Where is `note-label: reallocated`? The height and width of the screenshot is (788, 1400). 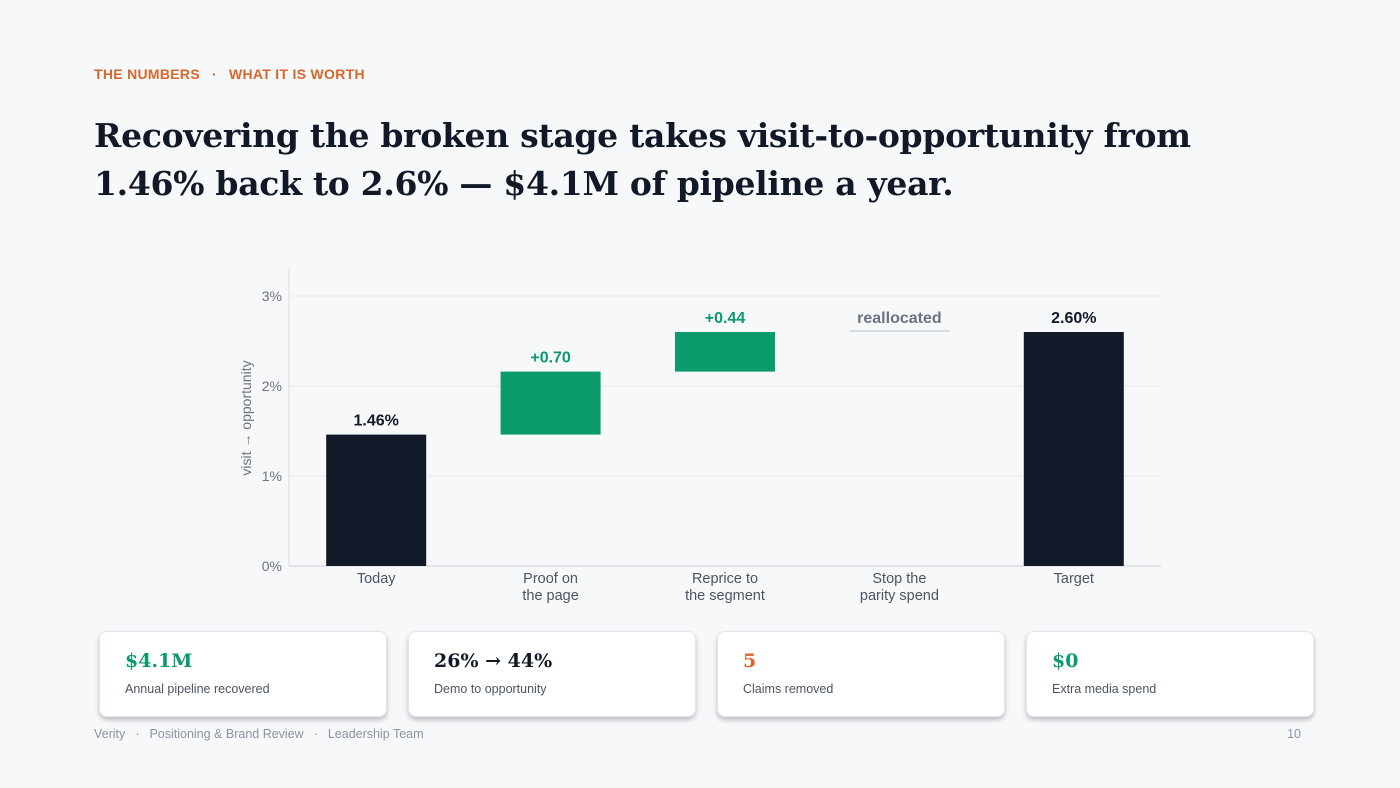 note-label: reallocated is located at coordinates (899, 318).